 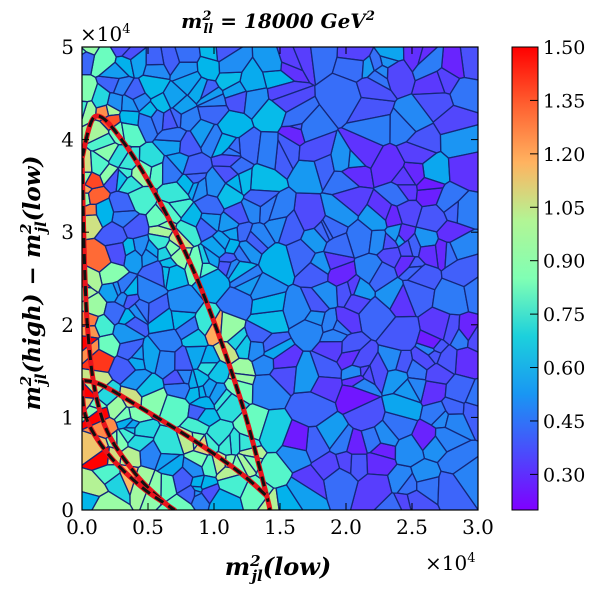 I want to click on x-tick-label: 1.5, so click(x=280, y=527).